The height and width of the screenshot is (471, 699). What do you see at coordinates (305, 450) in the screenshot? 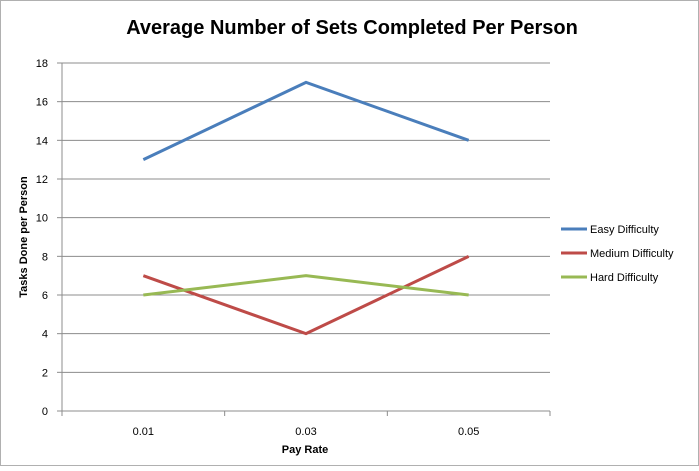
I see `x-axis-title: Pay Rate` at bounding box center [305, 450].